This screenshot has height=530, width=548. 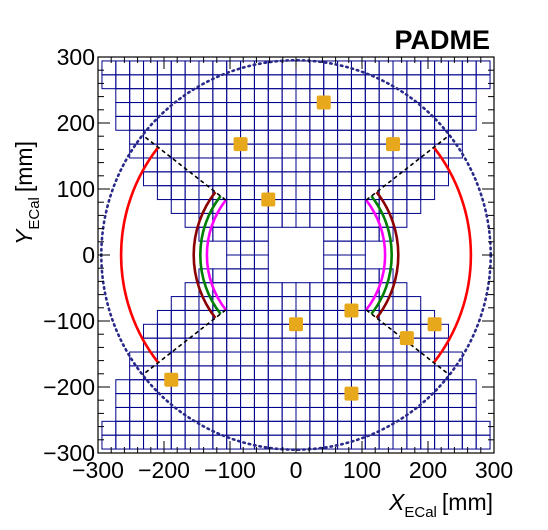 I want to click on y-tick-label: −200, so click(x=69, y=387).